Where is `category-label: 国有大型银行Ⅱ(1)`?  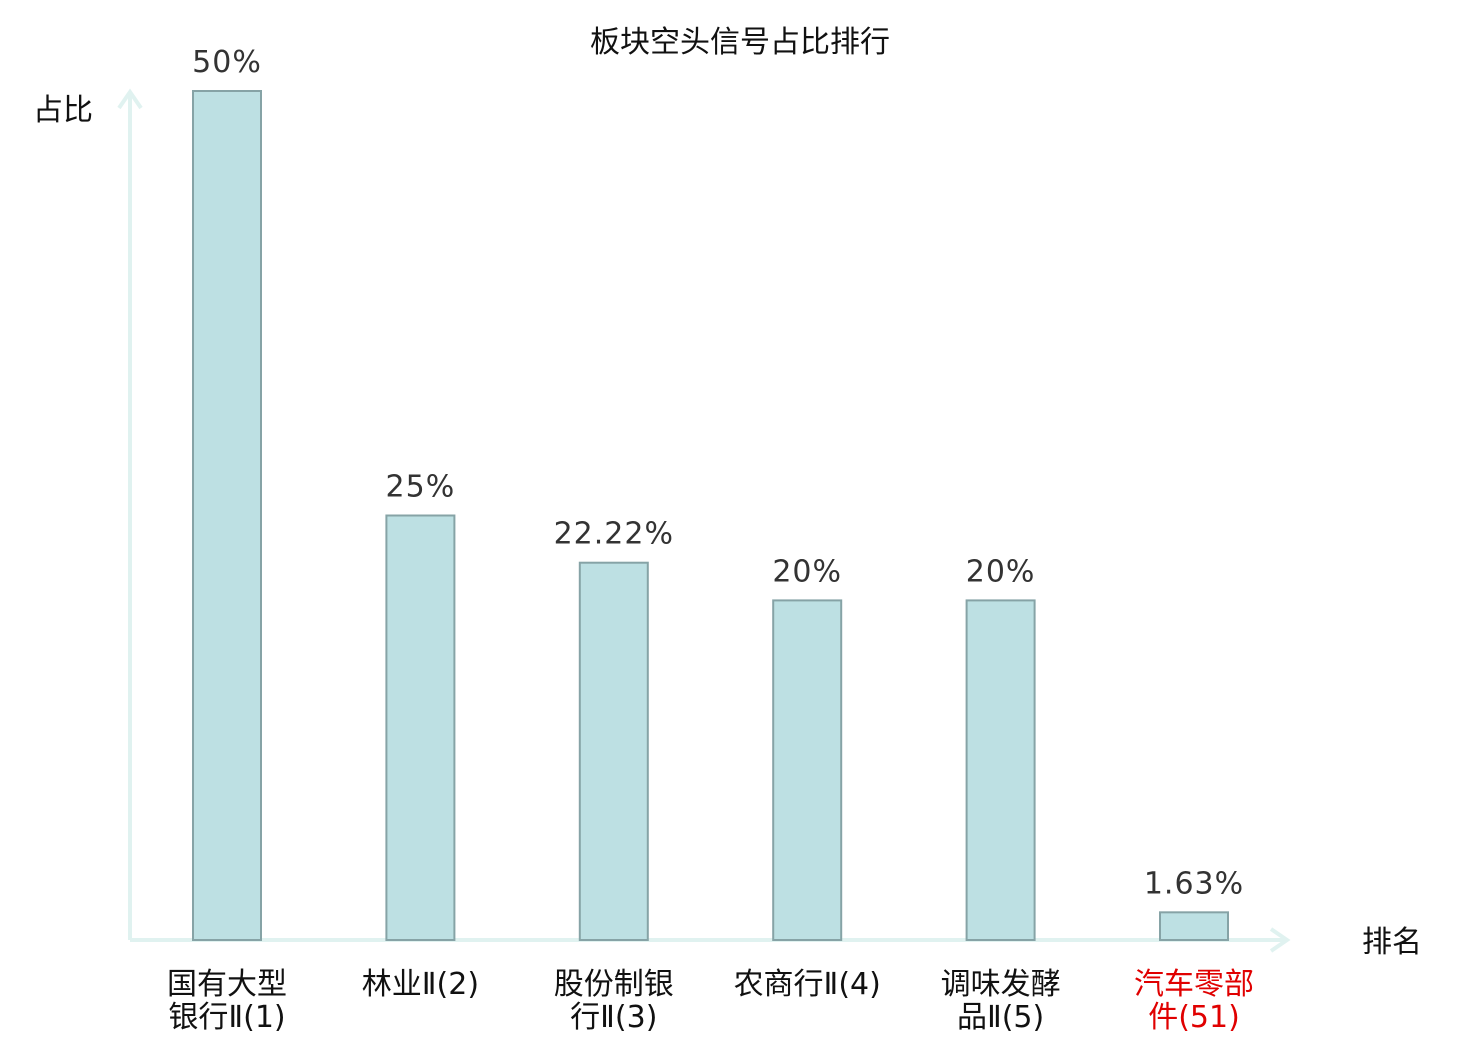
category-label: 国有大型银行Ⅱ(1) is located at coordinates (227, 1001).